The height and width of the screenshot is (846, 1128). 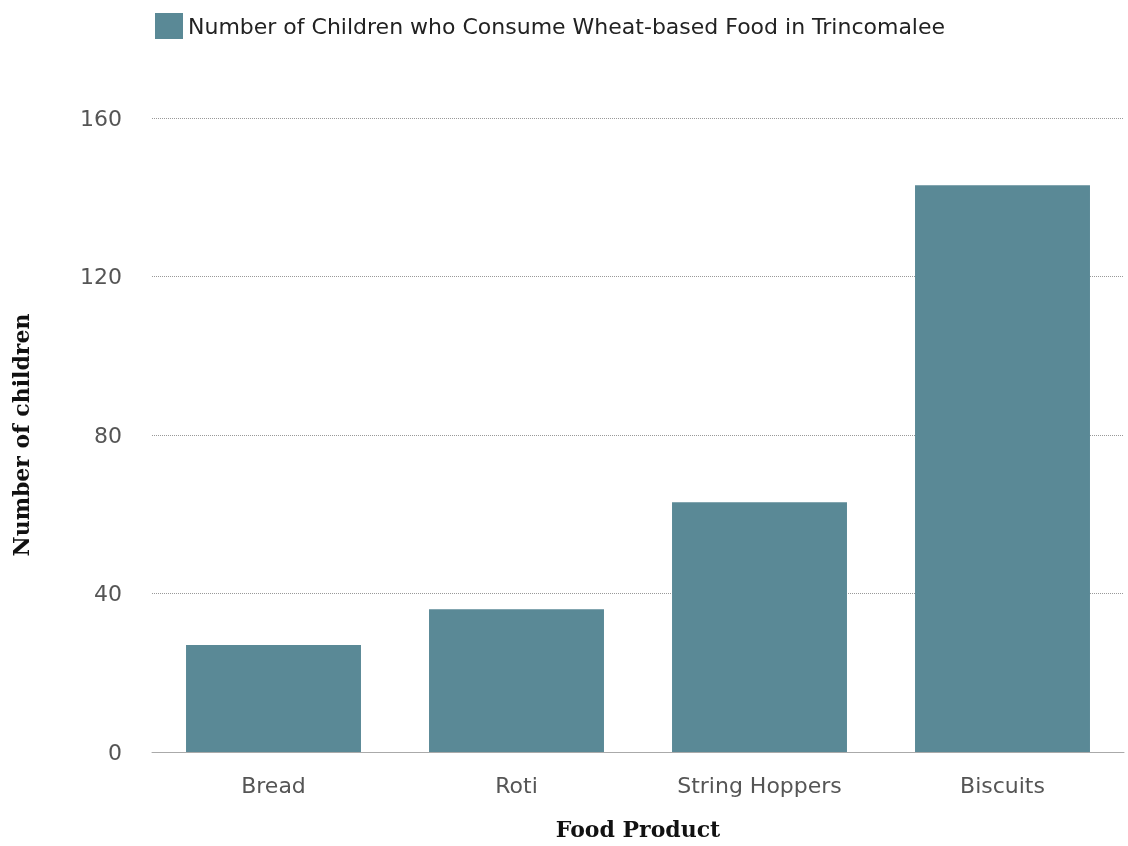 What do you see at coordinates (759, 785) in the screenshot?
I see `x-tick-label: String Hoppers` at bounding box center [759, 785].